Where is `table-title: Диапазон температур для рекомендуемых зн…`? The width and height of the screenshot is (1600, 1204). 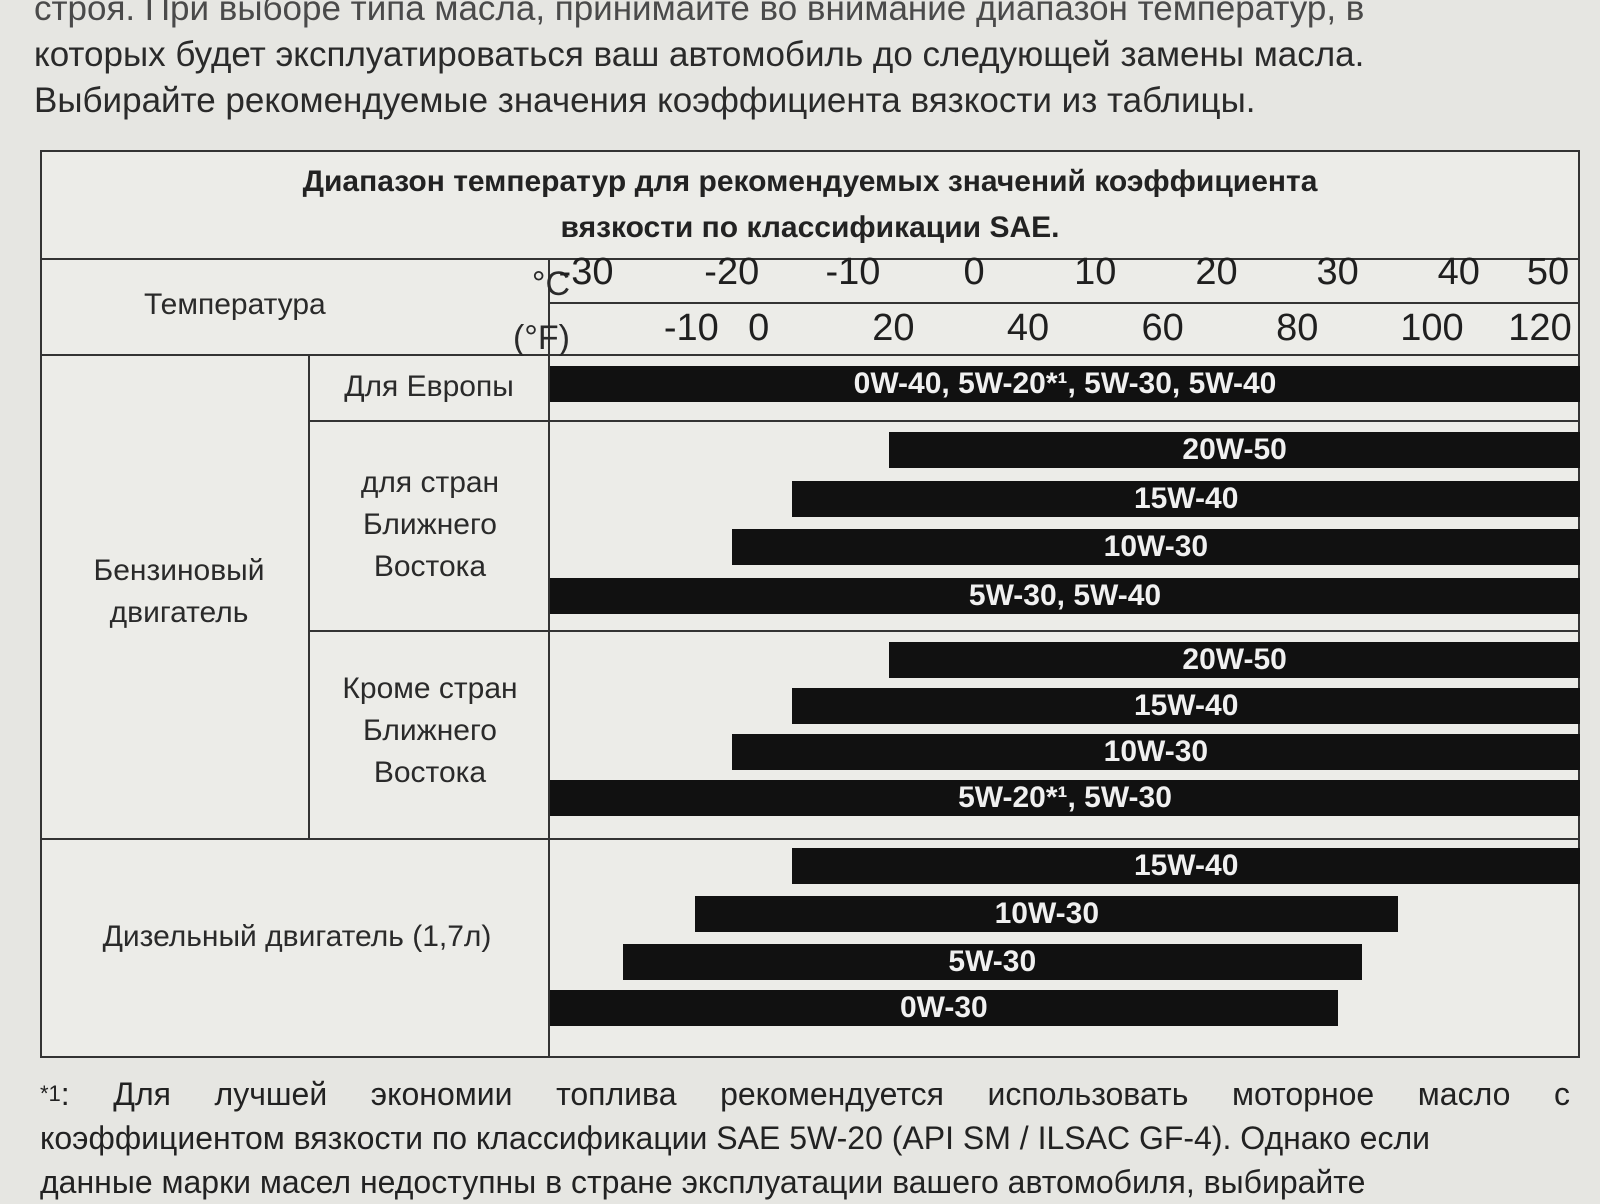
table-title: Диапазон температур для рекомендуемых зн… is located at coordinates (810, 206).